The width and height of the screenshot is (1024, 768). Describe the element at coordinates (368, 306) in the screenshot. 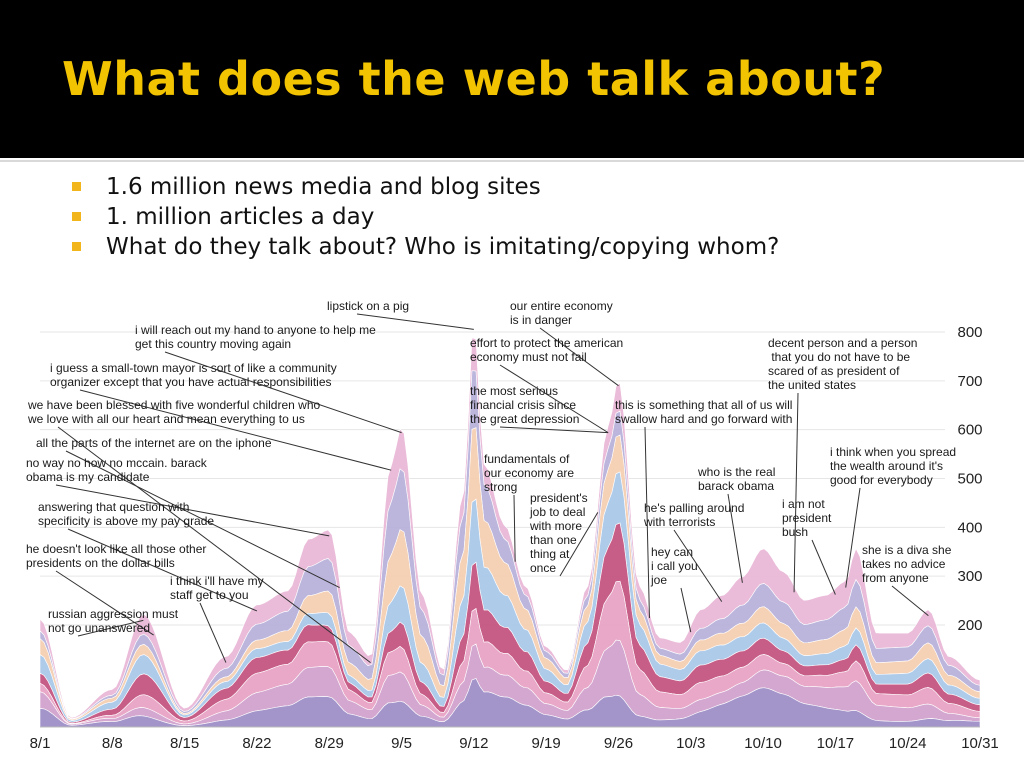

I see `annotation-text: lipstick on a pig` at that location.